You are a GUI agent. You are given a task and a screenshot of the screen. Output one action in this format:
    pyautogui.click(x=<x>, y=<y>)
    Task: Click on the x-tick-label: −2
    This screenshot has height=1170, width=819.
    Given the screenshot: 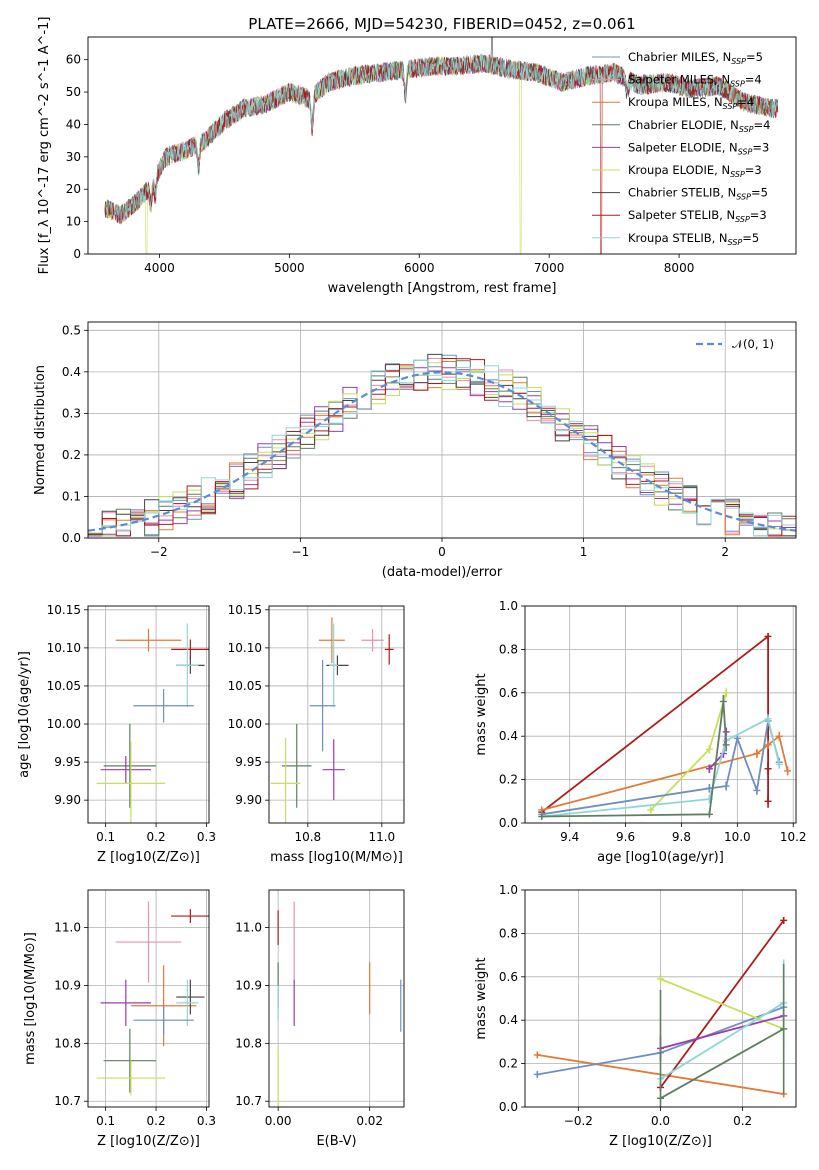 What is the action you would take?
    pyautogui.click(x=159, y=552)
    